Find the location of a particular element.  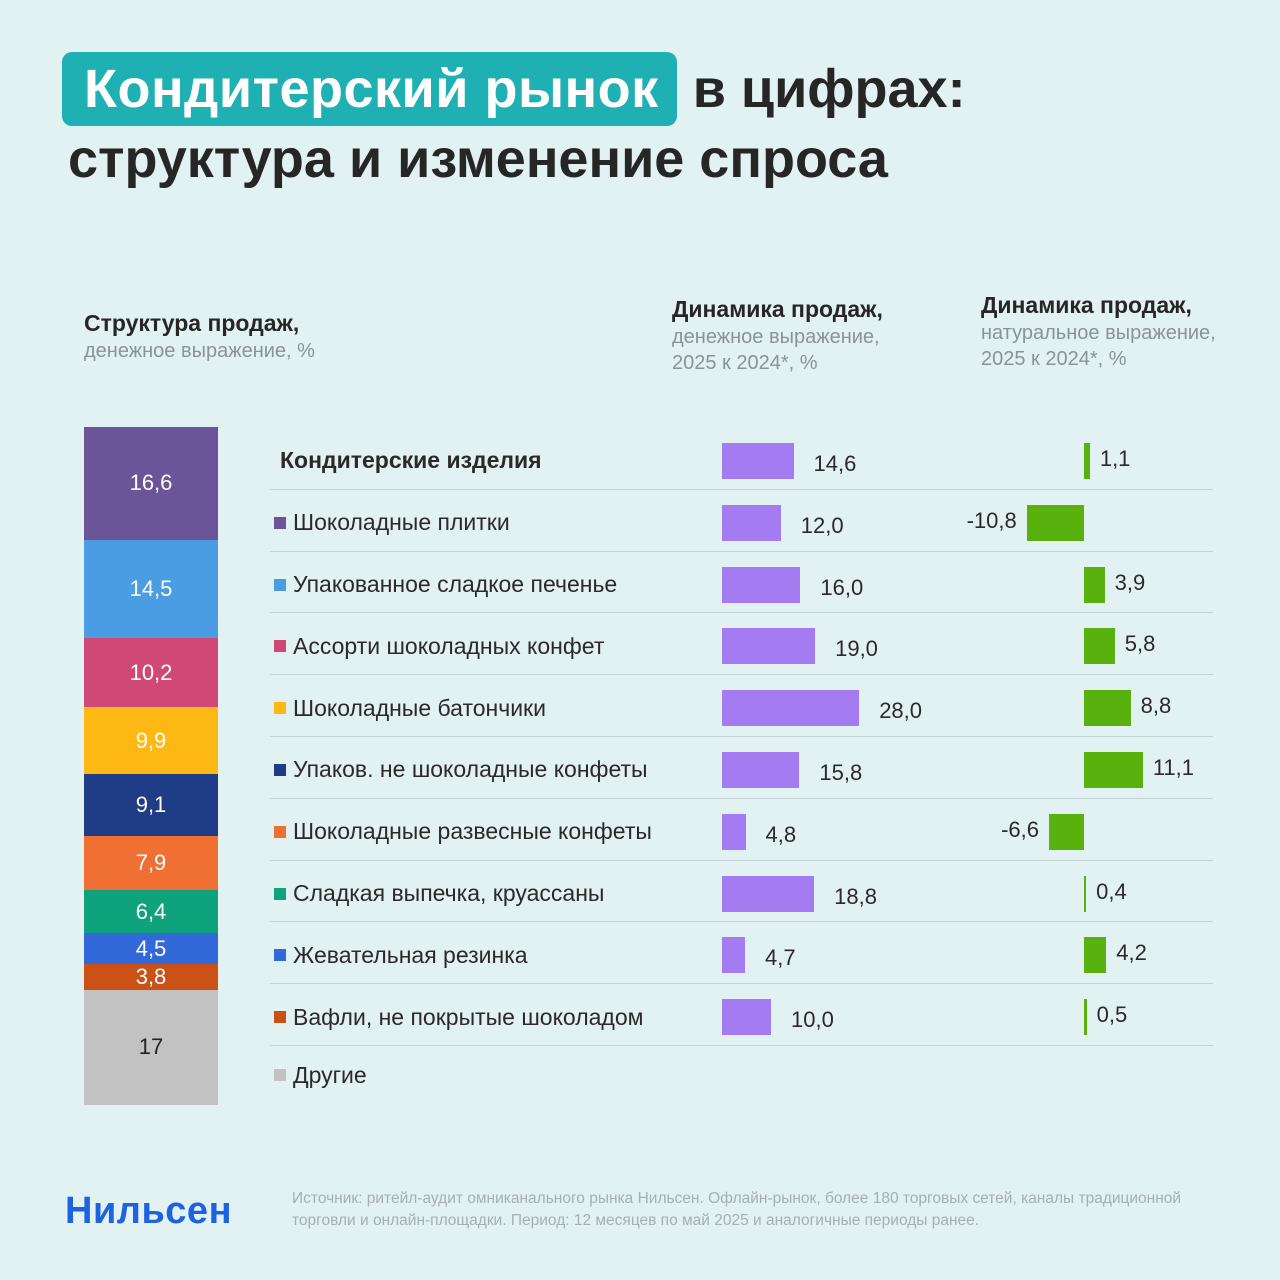

structure-segment: 9,9 is located at coordinates (151, 741).